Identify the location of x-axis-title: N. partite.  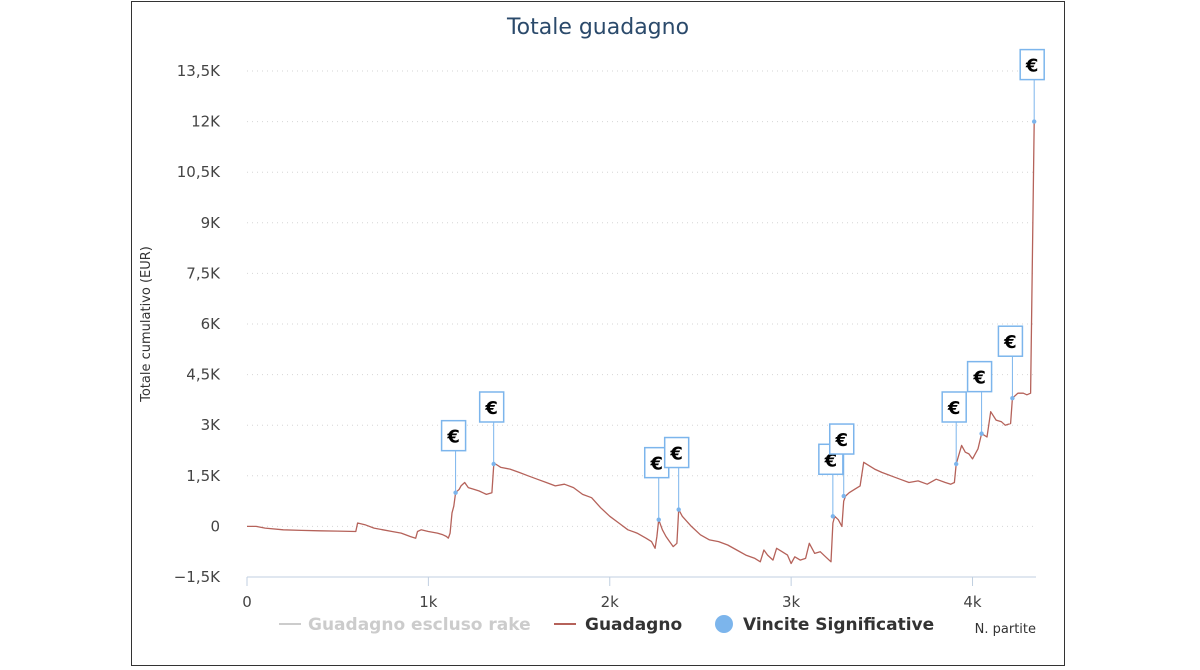
(1005, 629).